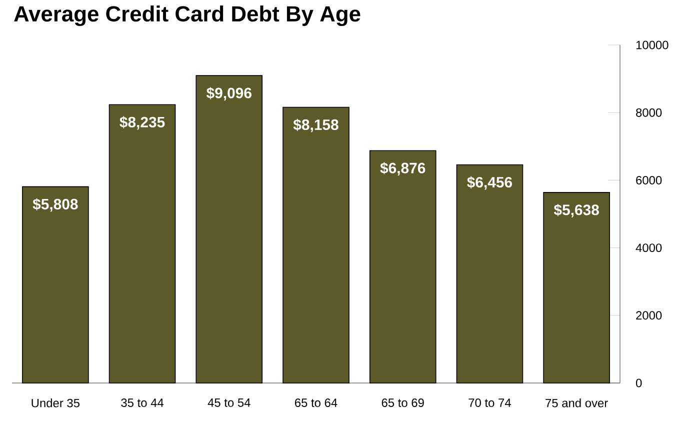  I want to click on data-label: $9,096, so click(229, 93).